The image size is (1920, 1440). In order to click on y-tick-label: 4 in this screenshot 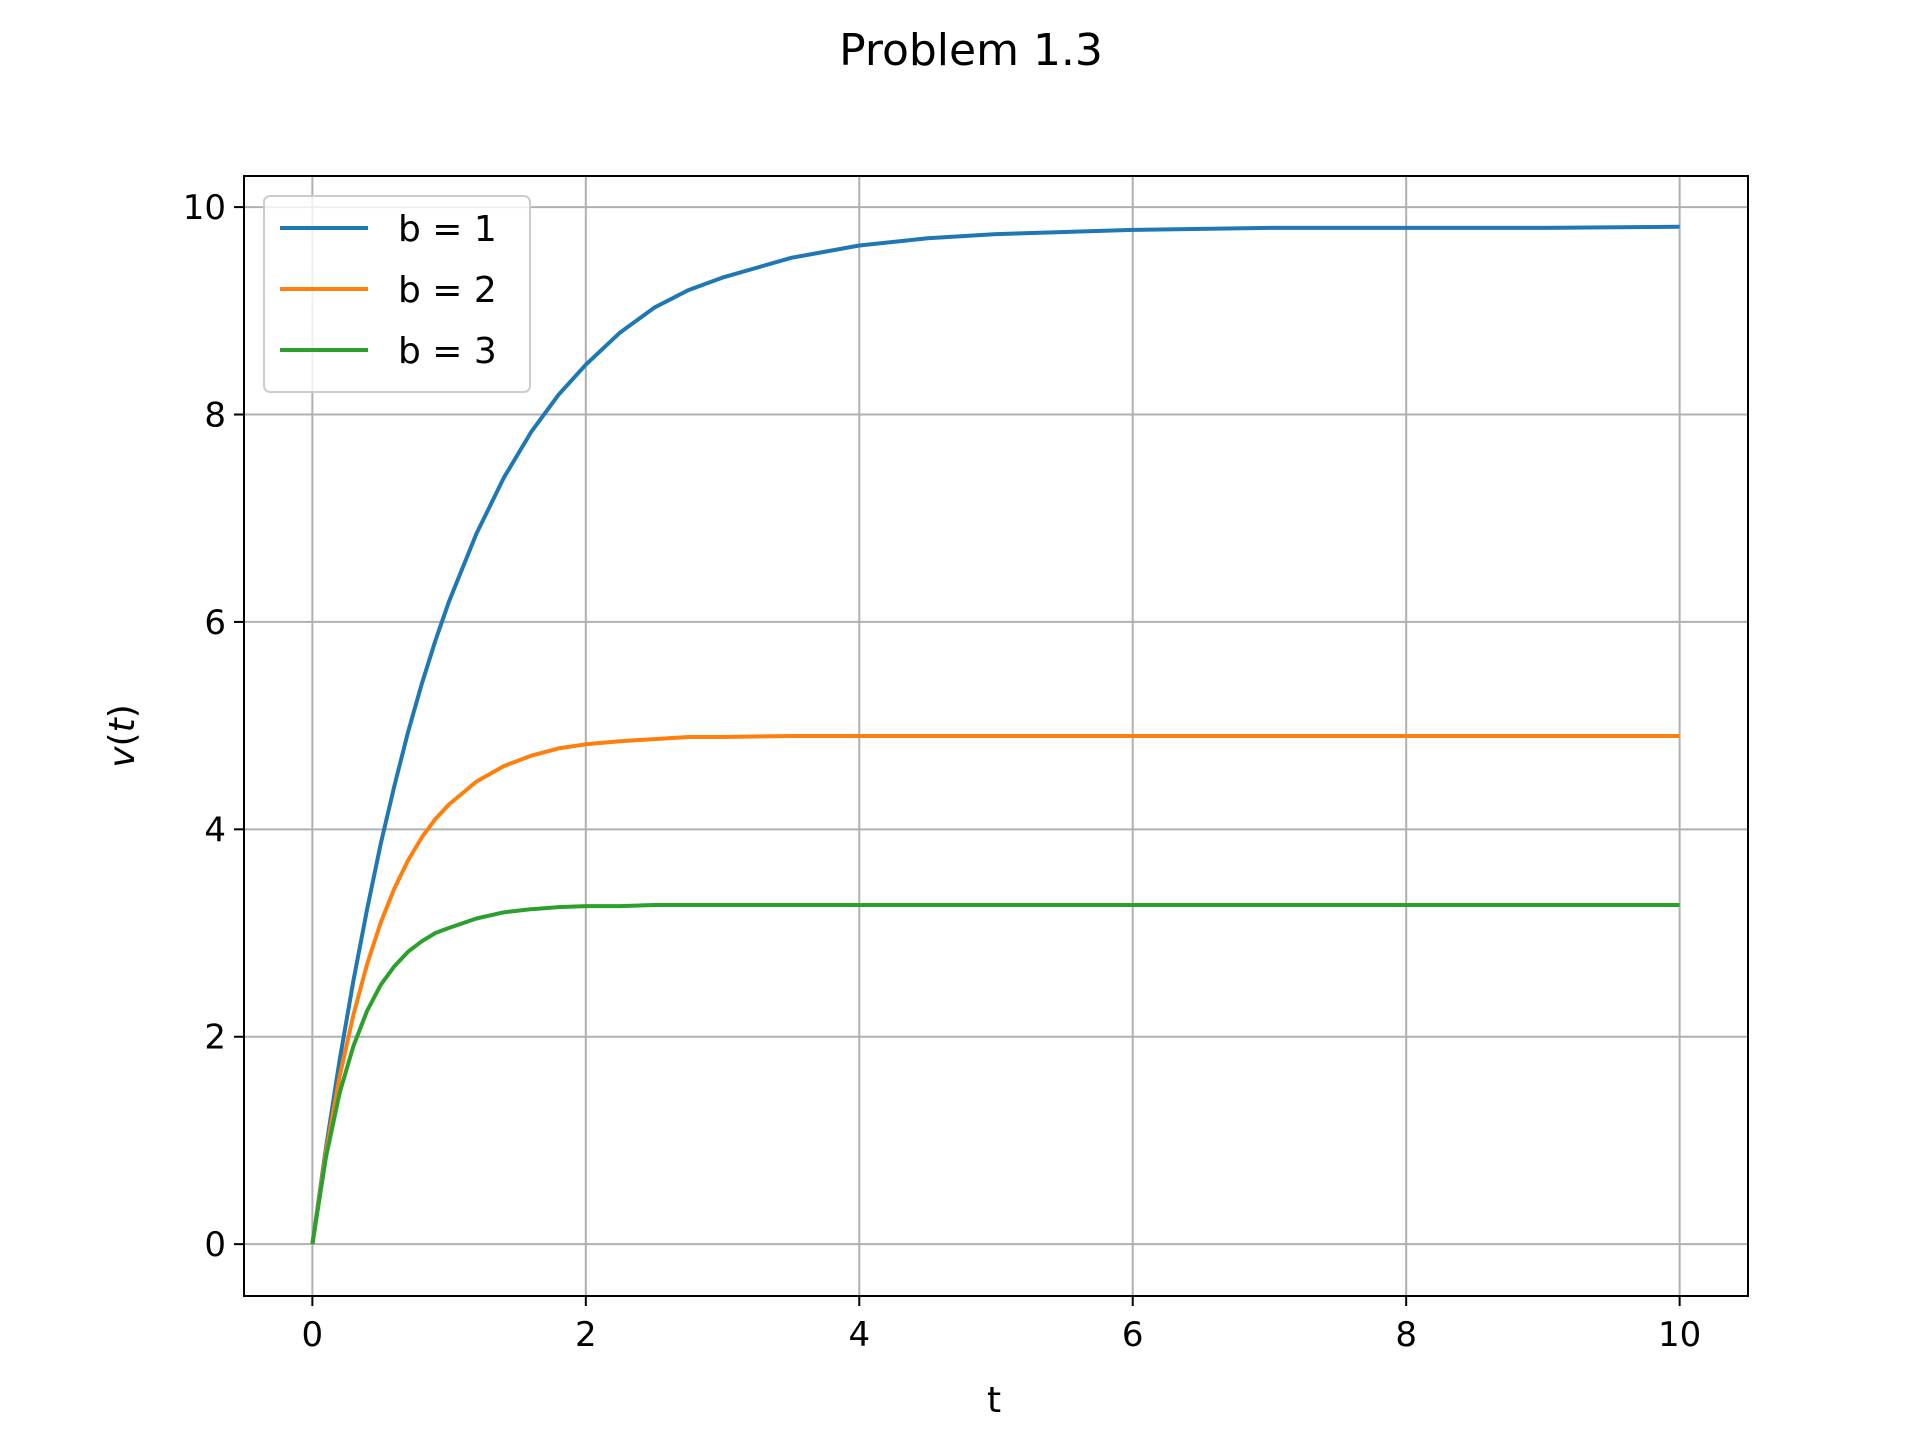, I will do `click(215, 830)`.